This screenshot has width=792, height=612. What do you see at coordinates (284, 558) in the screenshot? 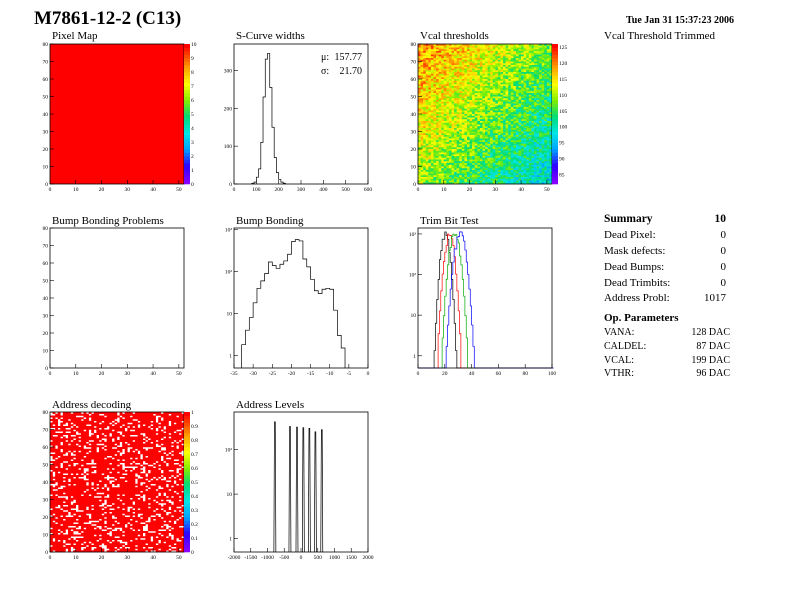
I see `address-levels-x-tick-label: -500` at bounding box center [284, 558].